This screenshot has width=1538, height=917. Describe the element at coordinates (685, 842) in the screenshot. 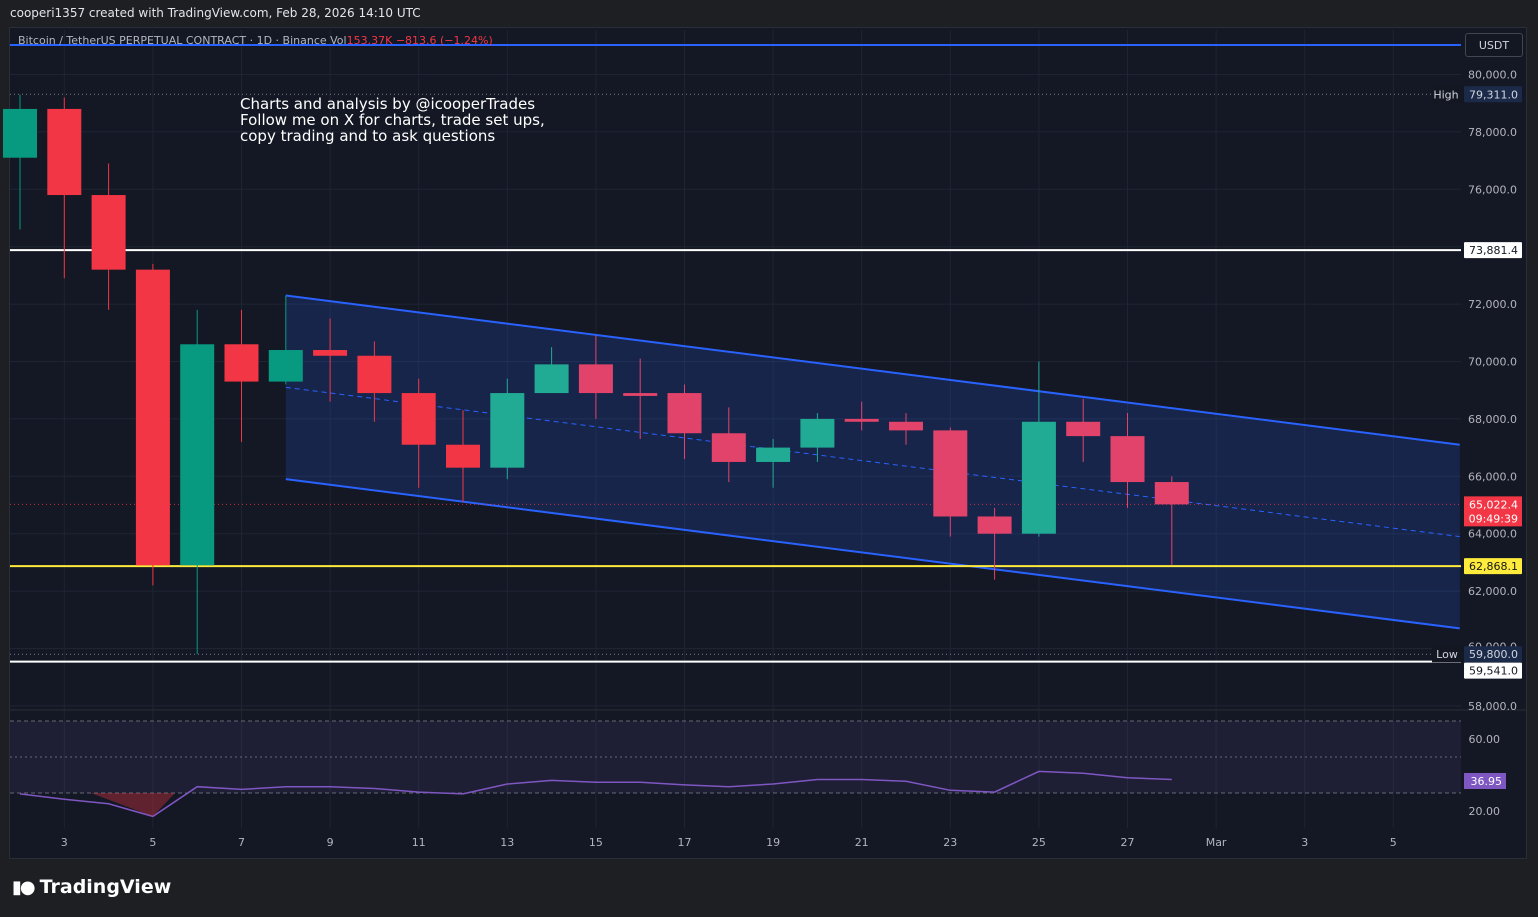

I see `time-axis-label: 17` at that location.